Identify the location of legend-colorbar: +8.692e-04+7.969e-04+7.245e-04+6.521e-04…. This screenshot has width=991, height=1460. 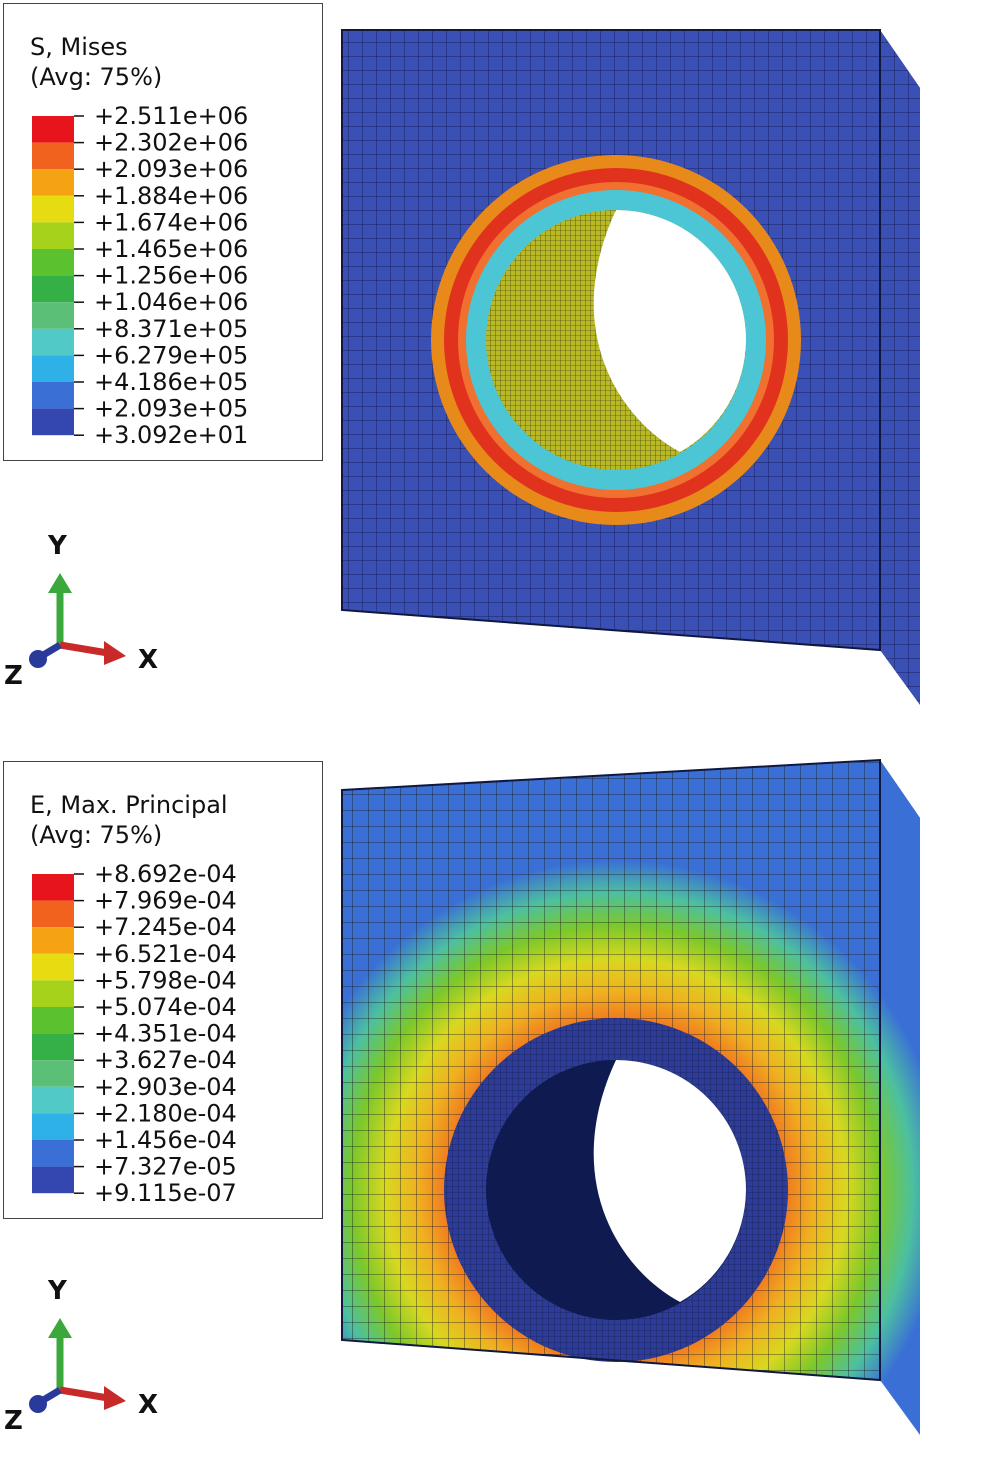
(134, 1033).